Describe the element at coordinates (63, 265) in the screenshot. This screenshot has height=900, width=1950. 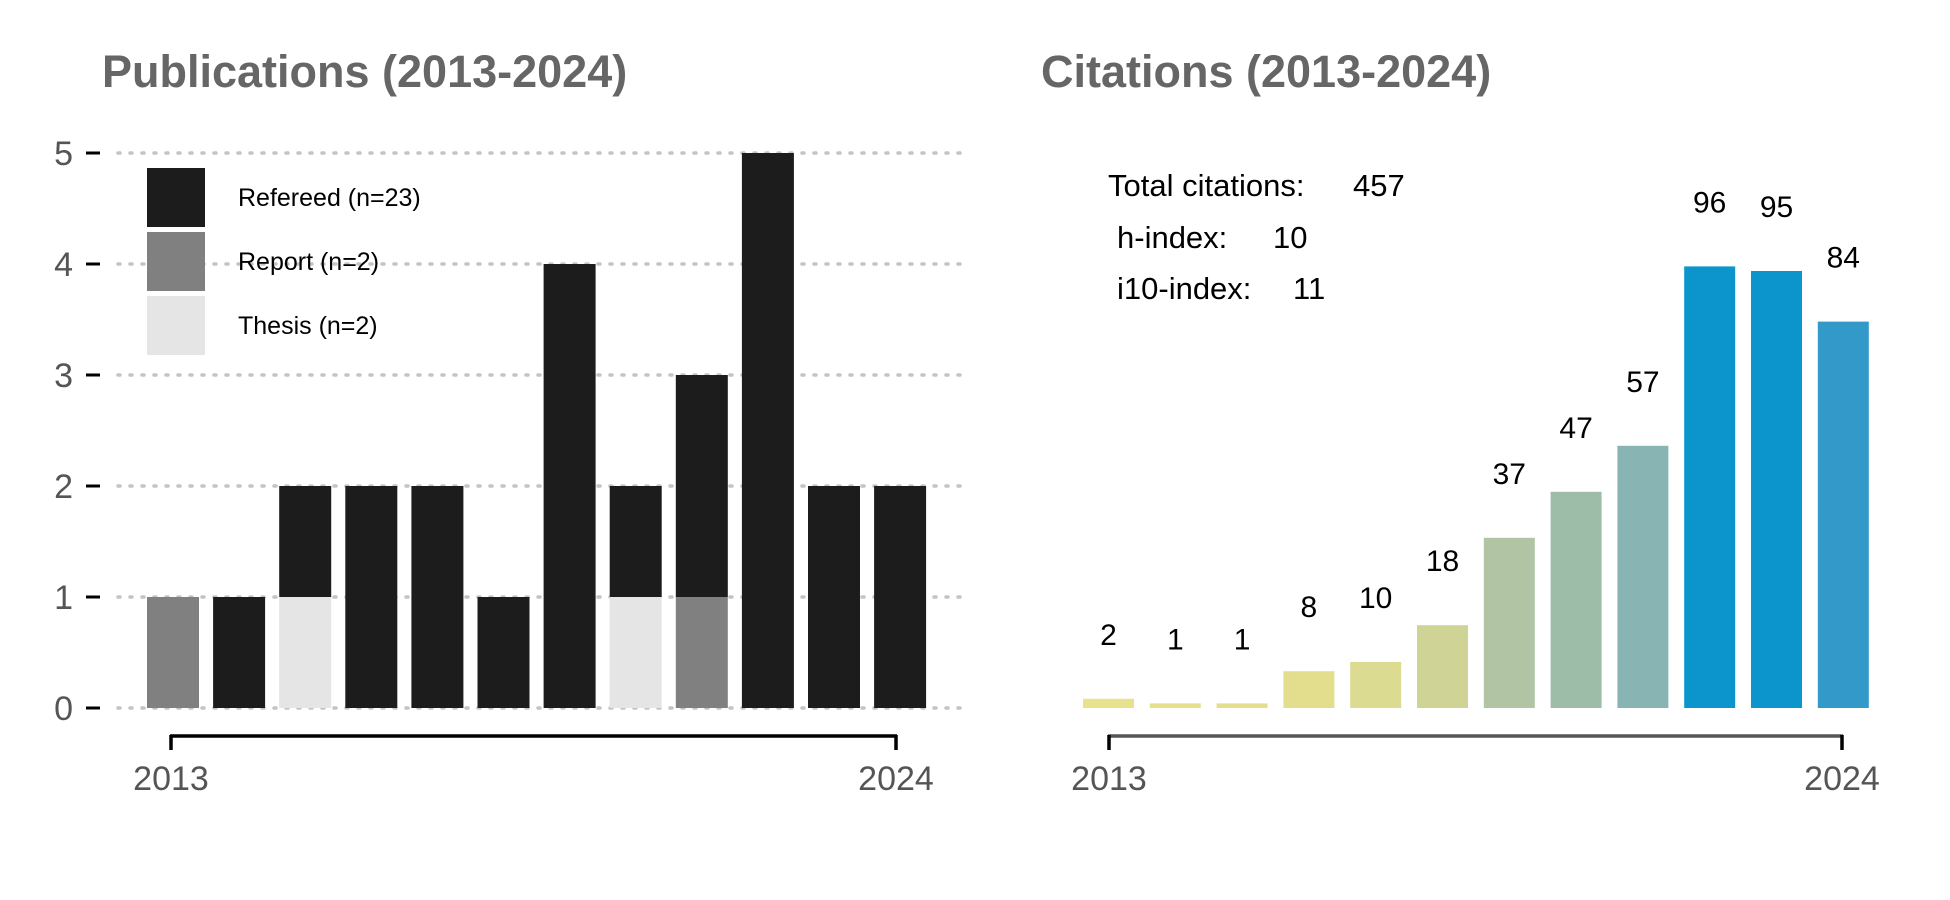
I see `y-tick-label: 4` at that location.